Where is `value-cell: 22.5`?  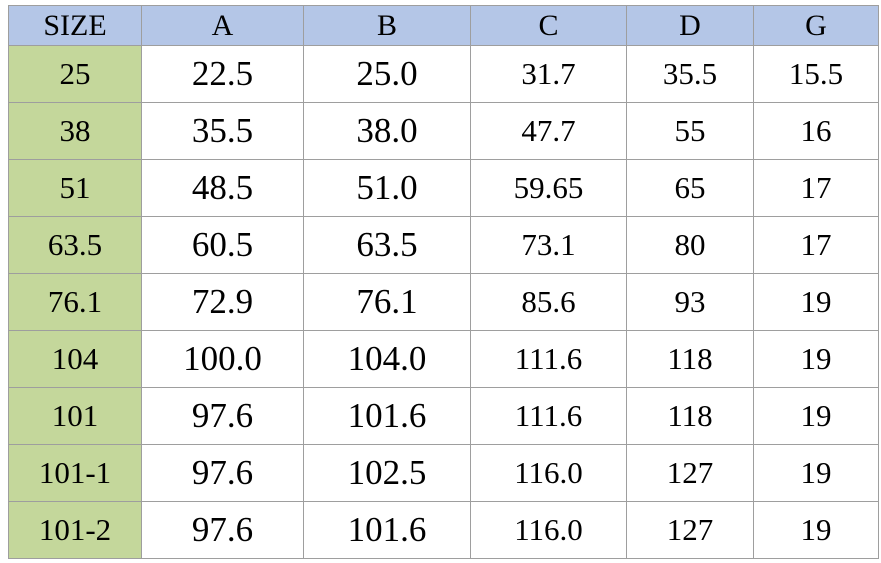 value-cell: 22.5 is located at coordinates (222, 74).